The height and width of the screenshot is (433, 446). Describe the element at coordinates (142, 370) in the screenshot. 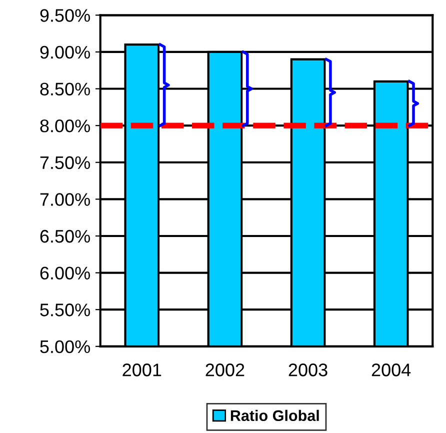

I see `x-tick-label: 2001` at that location.